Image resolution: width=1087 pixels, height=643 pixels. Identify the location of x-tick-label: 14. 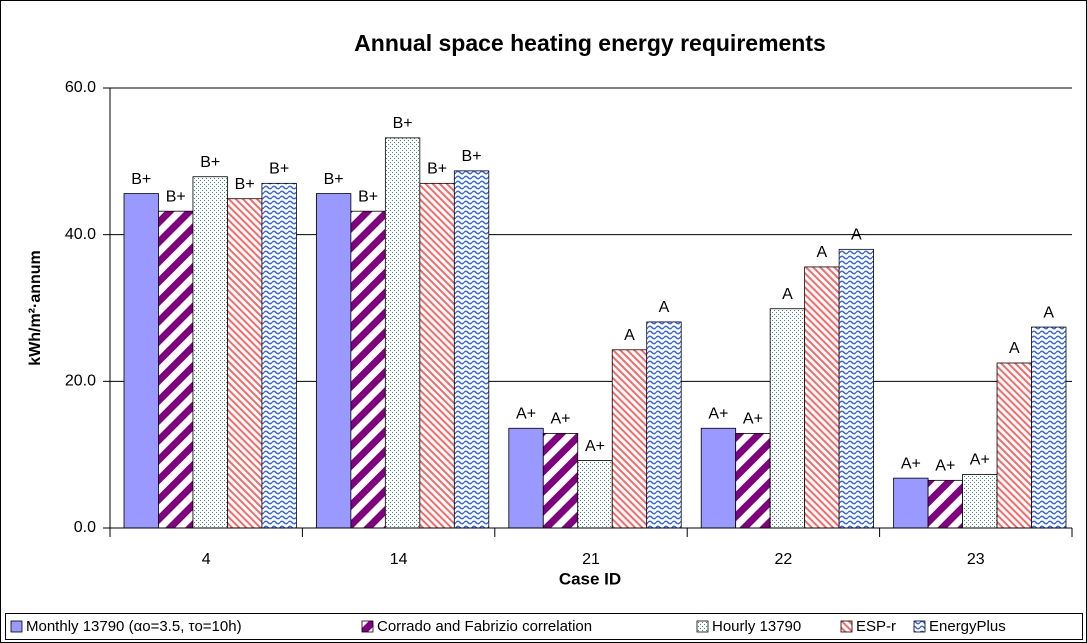
(399, 559).